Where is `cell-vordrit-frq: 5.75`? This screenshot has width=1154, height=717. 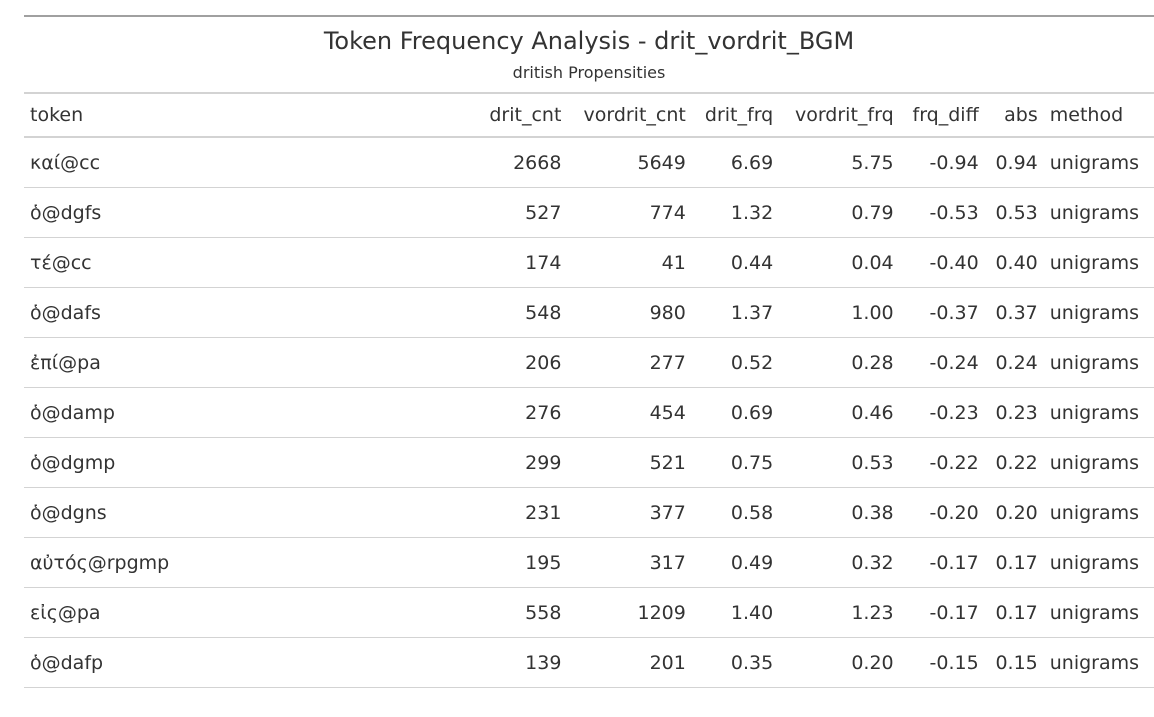 cell-vordrit-frq: 5.75 is located at coordinates (839, 162).